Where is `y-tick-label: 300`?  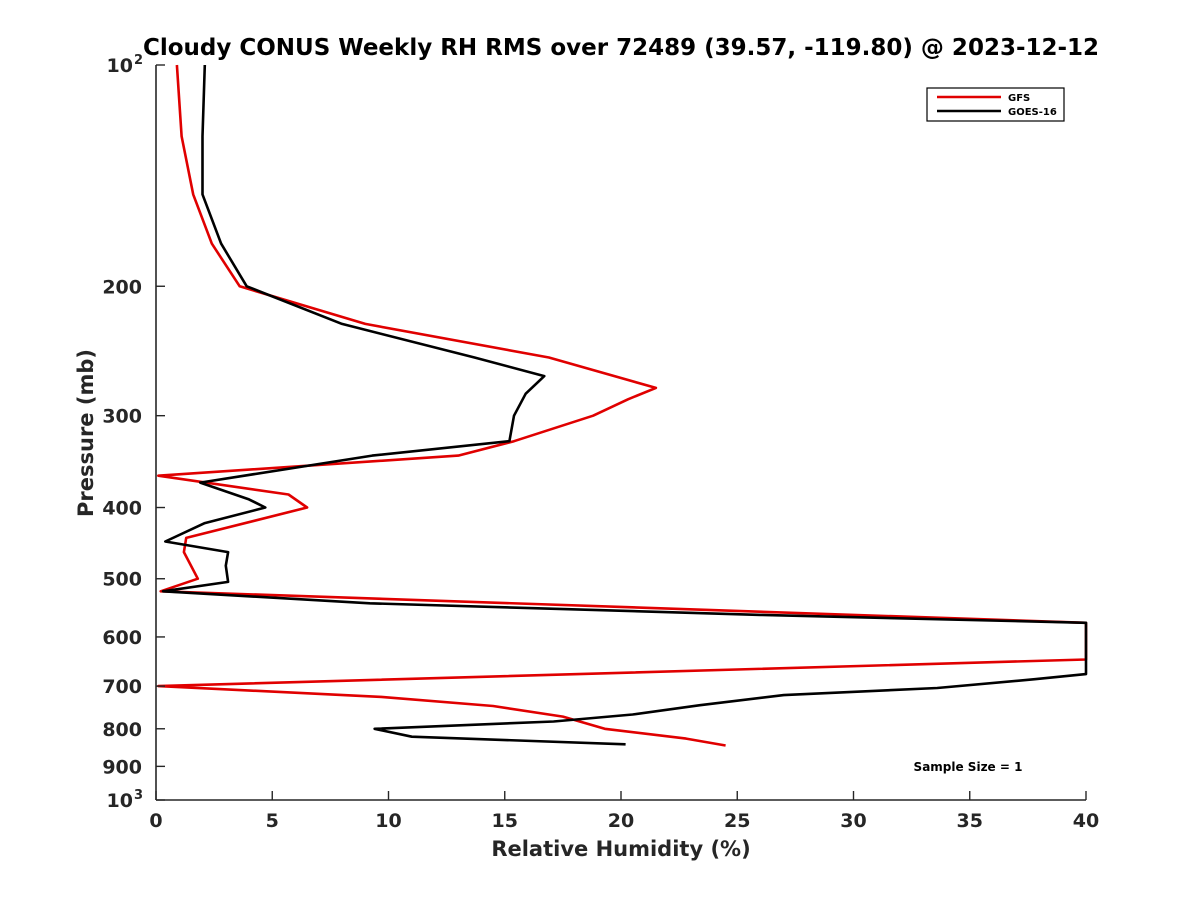
y-tick-label: 300 is located at coordinates (122, 417).